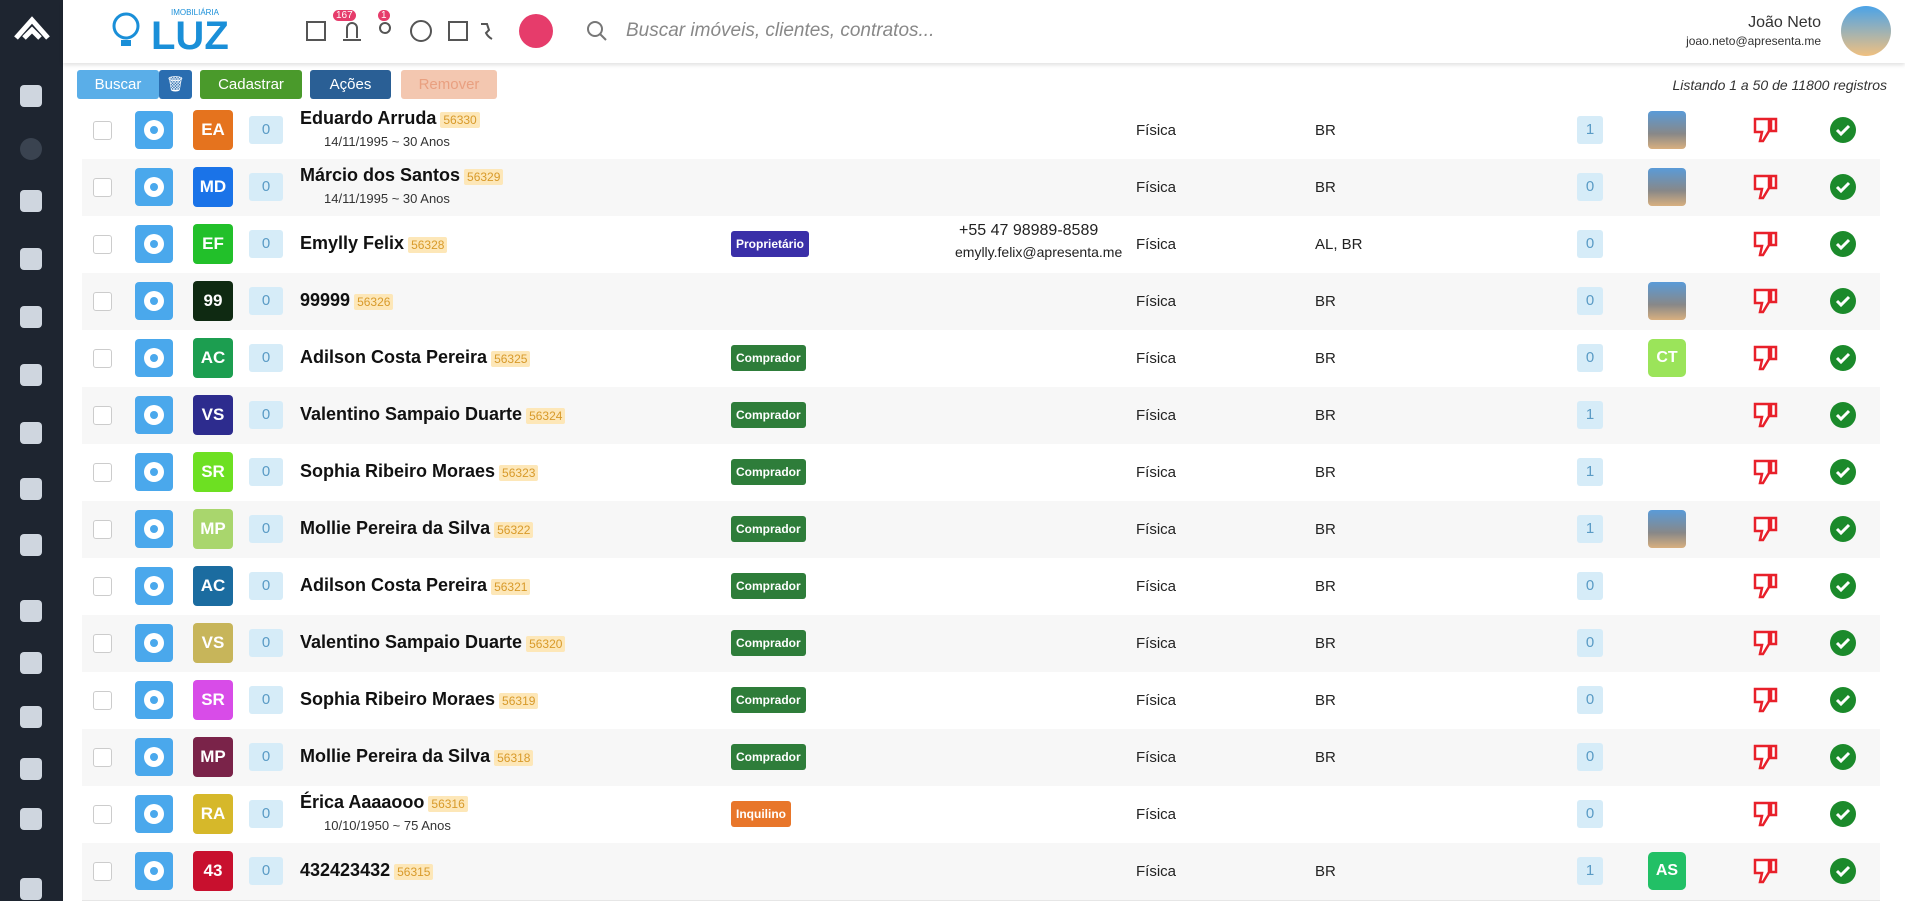 This screenshot has width=1905, height=901. Describe the element at coordinates (1866, 31) in the screenshot. I see `user-avatar` at that location.